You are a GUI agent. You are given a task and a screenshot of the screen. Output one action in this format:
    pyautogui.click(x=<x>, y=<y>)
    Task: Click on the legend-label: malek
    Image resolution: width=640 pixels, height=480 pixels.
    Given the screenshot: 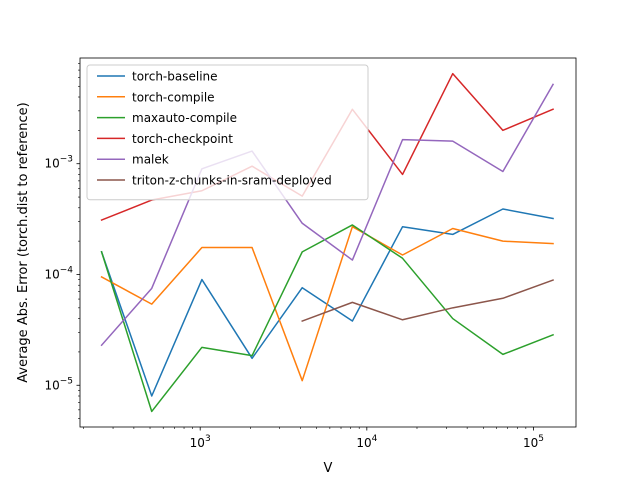 What is the action you would take?
    pyautogui.click(x=150, y=160)
    